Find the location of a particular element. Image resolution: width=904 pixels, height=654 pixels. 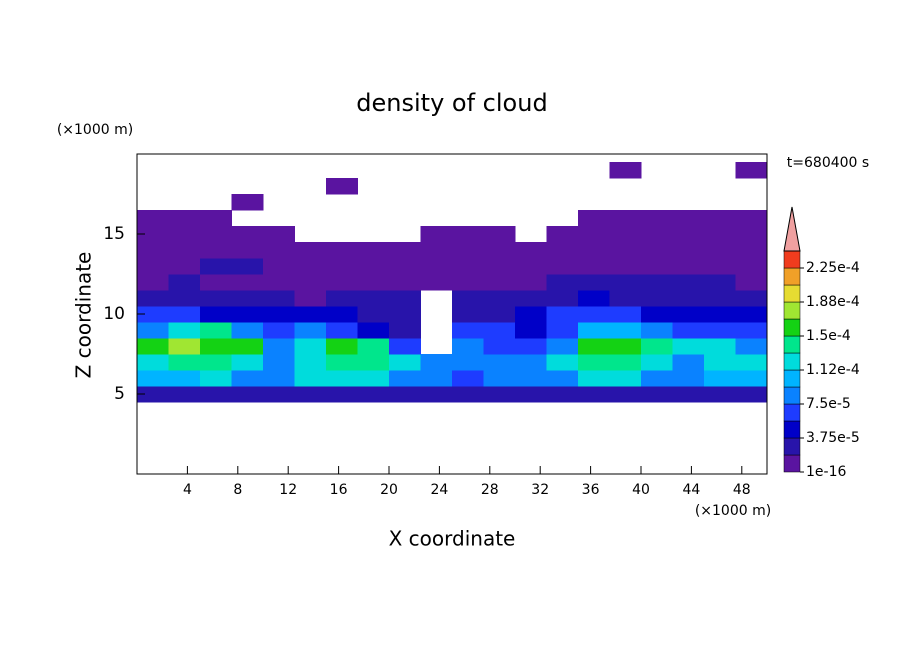

x-tick-label: 32 is located at coordinates (540, 490).